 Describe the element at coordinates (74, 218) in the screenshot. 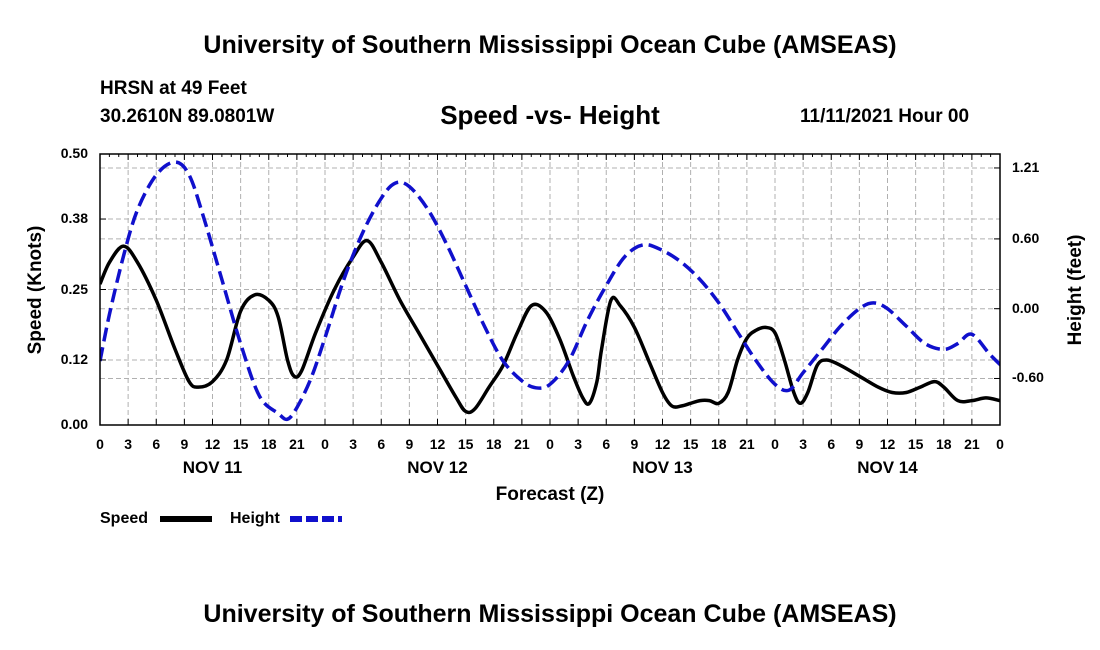

I see `y-tick-label: 0.38` at that location.